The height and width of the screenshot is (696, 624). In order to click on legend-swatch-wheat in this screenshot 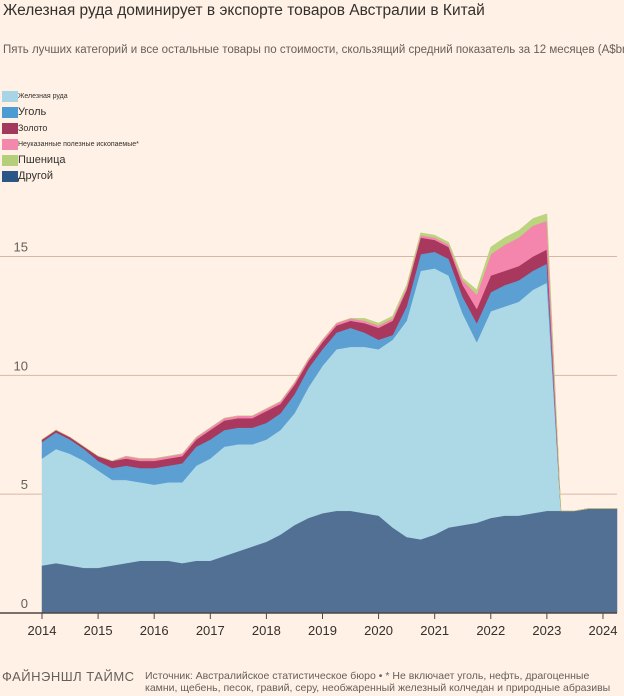, I will do `click(10, 160)`.